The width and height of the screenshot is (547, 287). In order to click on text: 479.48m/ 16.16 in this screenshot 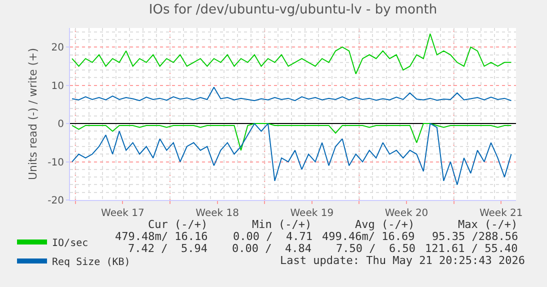, I will do `click(161, 236)`.